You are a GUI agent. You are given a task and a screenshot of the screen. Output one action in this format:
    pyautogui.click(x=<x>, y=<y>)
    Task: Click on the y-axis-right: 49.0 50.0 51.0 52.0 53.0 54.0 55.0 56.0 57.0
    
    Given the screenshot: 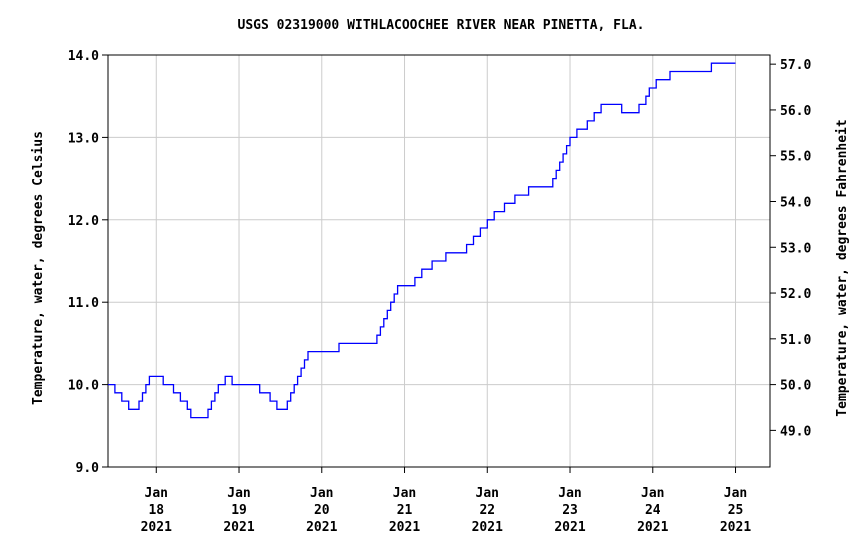 What is the action you would take?
    pyautogui.click(x=790, y=248)
    